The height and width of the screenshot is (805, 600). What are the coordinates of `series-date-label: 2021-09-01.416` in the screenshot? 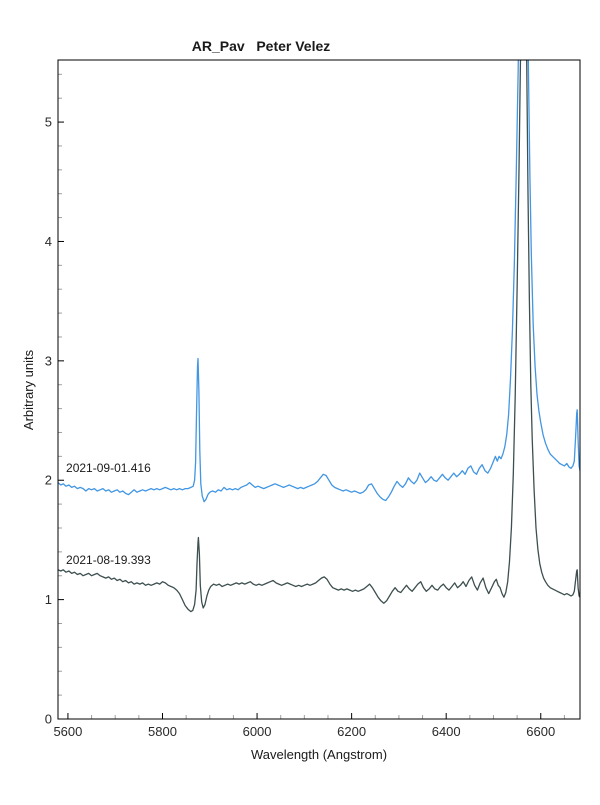 It's located at (108, 468).